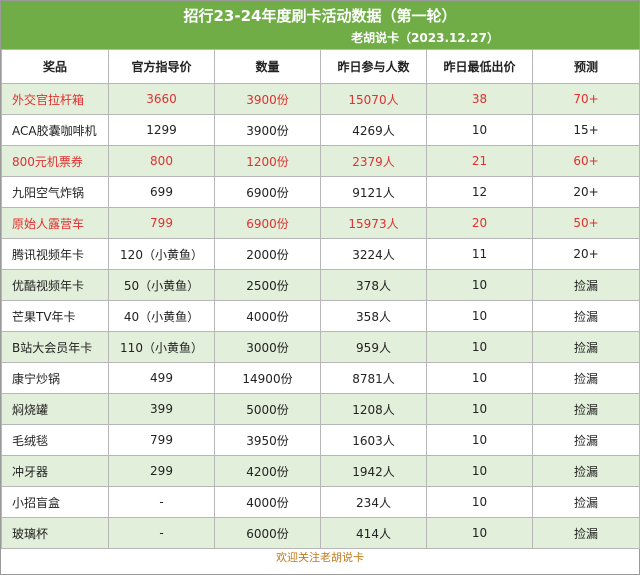 This screenshot has width=640, height=575. I want to click on table-cell: 378人, so click(373, 285).